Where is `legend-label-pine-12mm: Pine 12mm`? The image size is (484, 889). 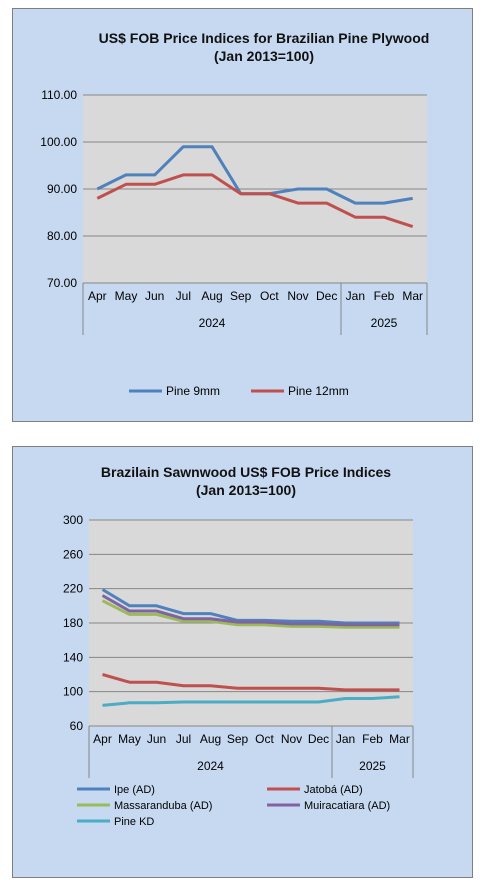
legend-label-pine-12mm: Pine 12mm is located at coordinates (318, 391).